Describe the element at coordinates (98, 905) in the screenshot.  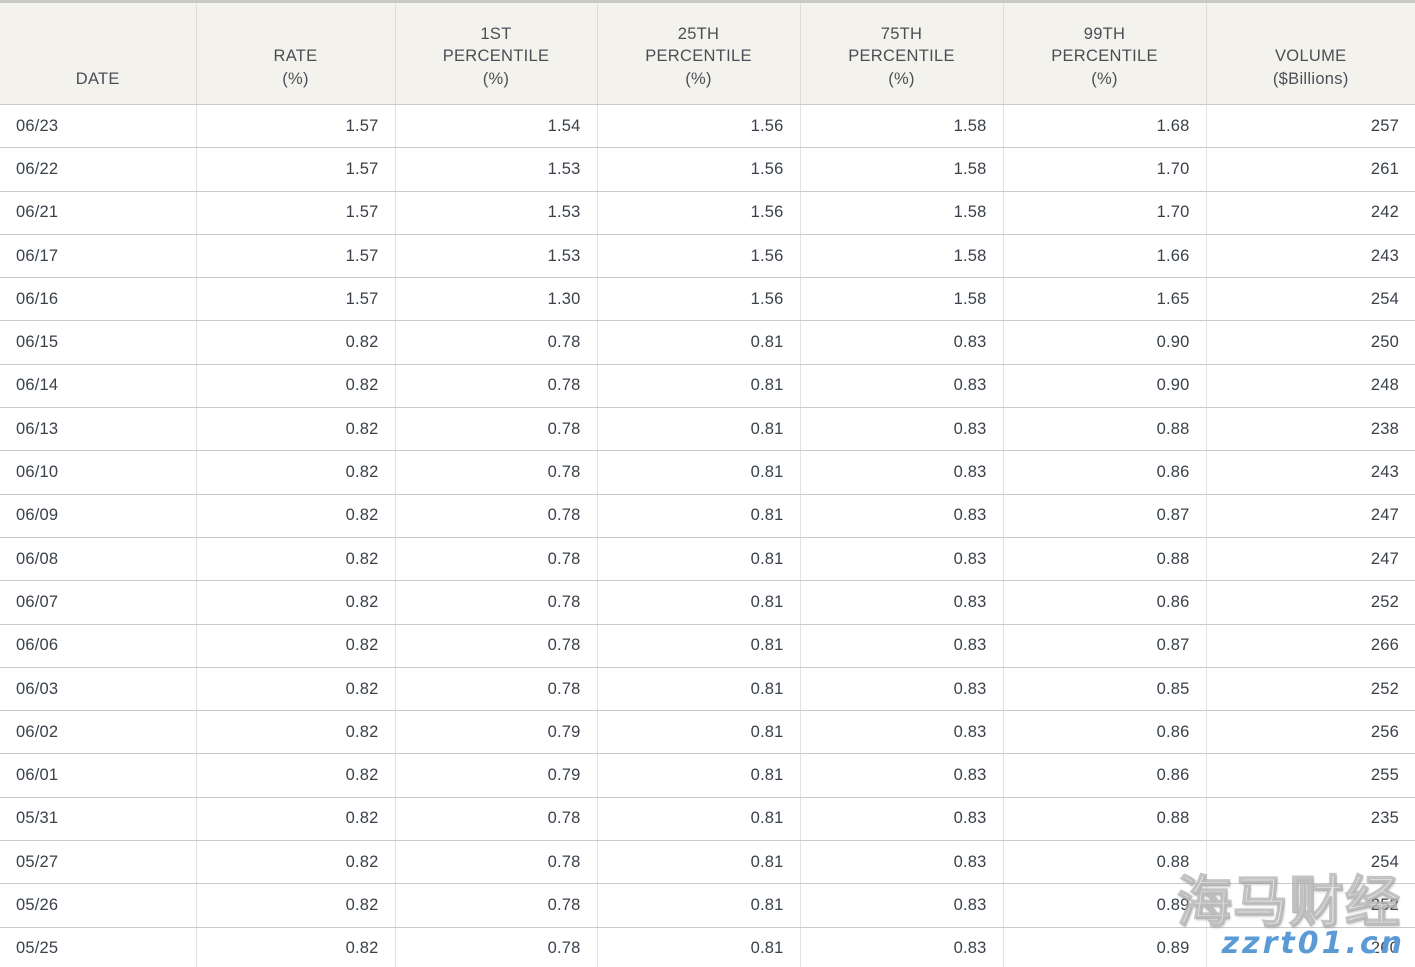
I see `cell-date: 05/26` at that location.